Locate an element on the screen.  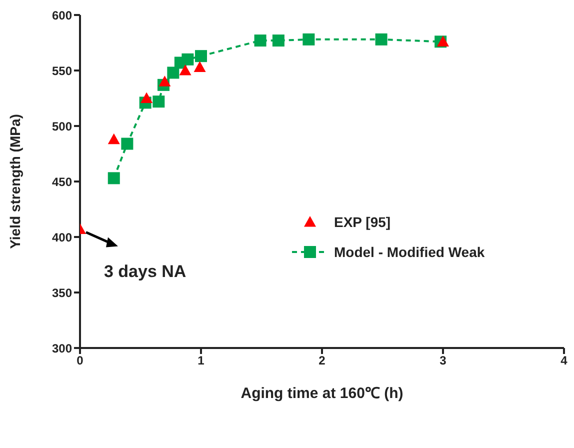
y-tick-label: 300 is located at coordinates (62, 348).